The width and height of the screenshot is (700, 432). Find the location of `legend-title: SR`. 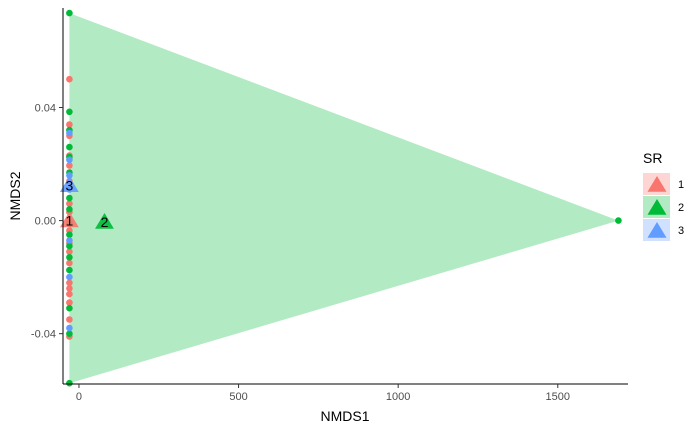

legend-title: SR is located at coordinates (652, 158).